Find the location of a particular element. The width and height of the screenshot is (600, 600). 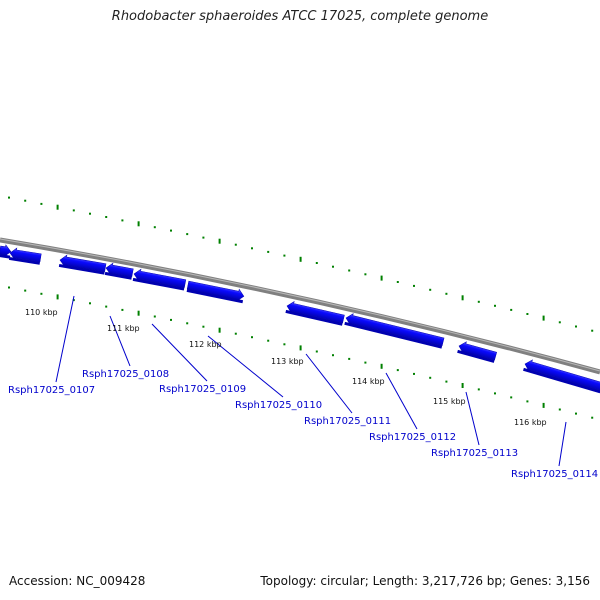

tick-label: 111 kbp is located at coordinates (123, 328).